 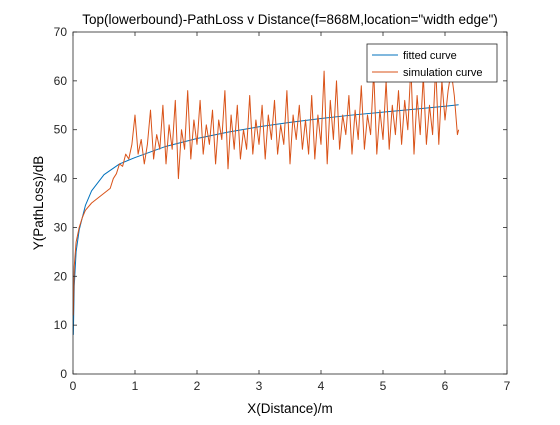 What do you see at coordinates (61, 130) in the screenshot?
I see `y-tick-label: 50` at bounding box center [61, 130].